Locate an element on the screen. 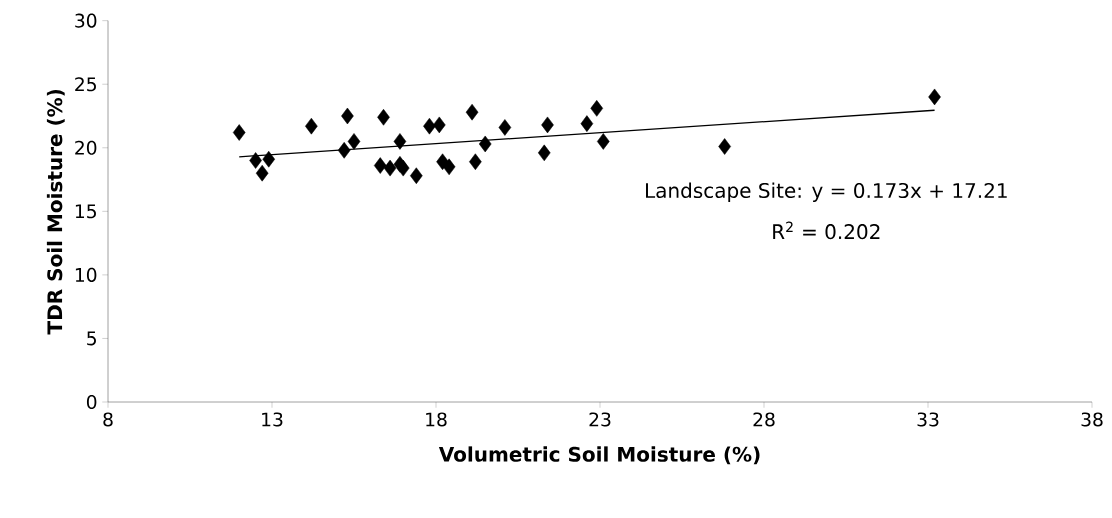 The width and height of the screenshot is (1112, 518). y-tick-label: 0 is located at coordinates (91, 402).